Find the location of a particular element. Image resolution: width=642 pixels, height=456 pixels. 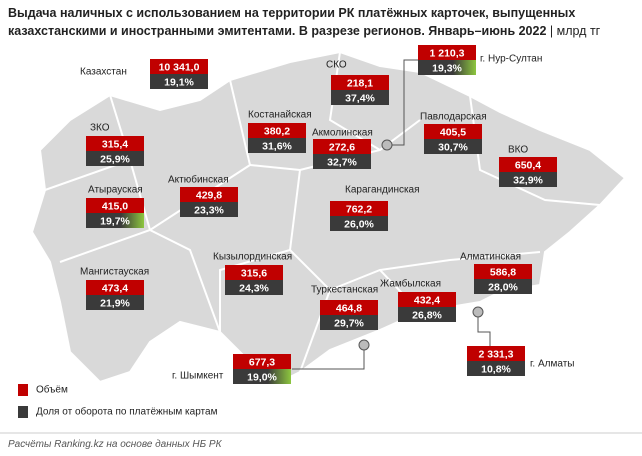

volume-value: 415,0 is located at coordinates (115, 206).